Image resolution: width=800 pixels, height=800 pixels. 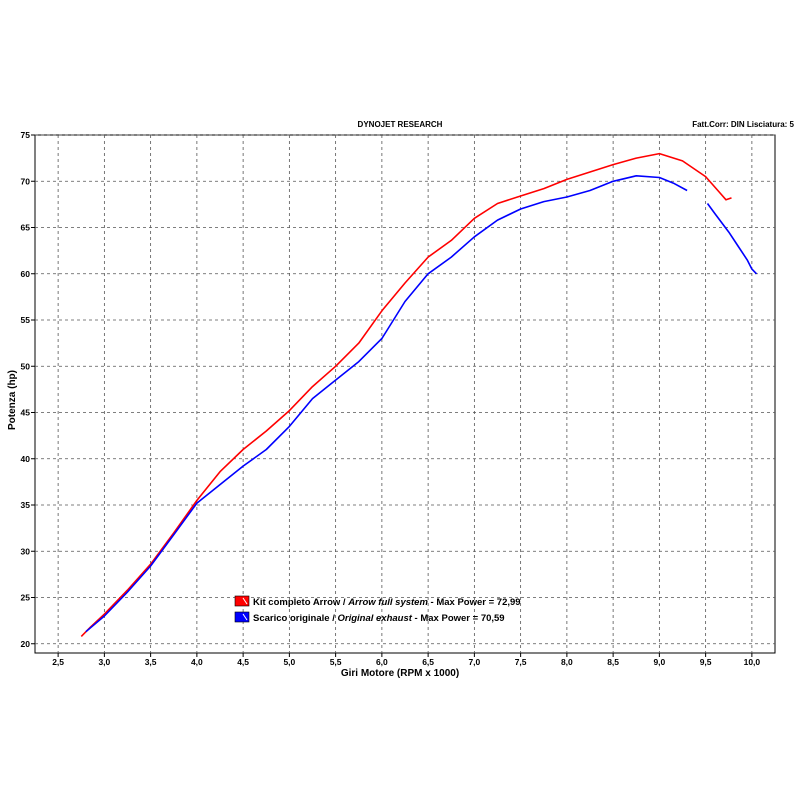 I want to click on x-tick-label: 2,5, so click(x=58, y=662).